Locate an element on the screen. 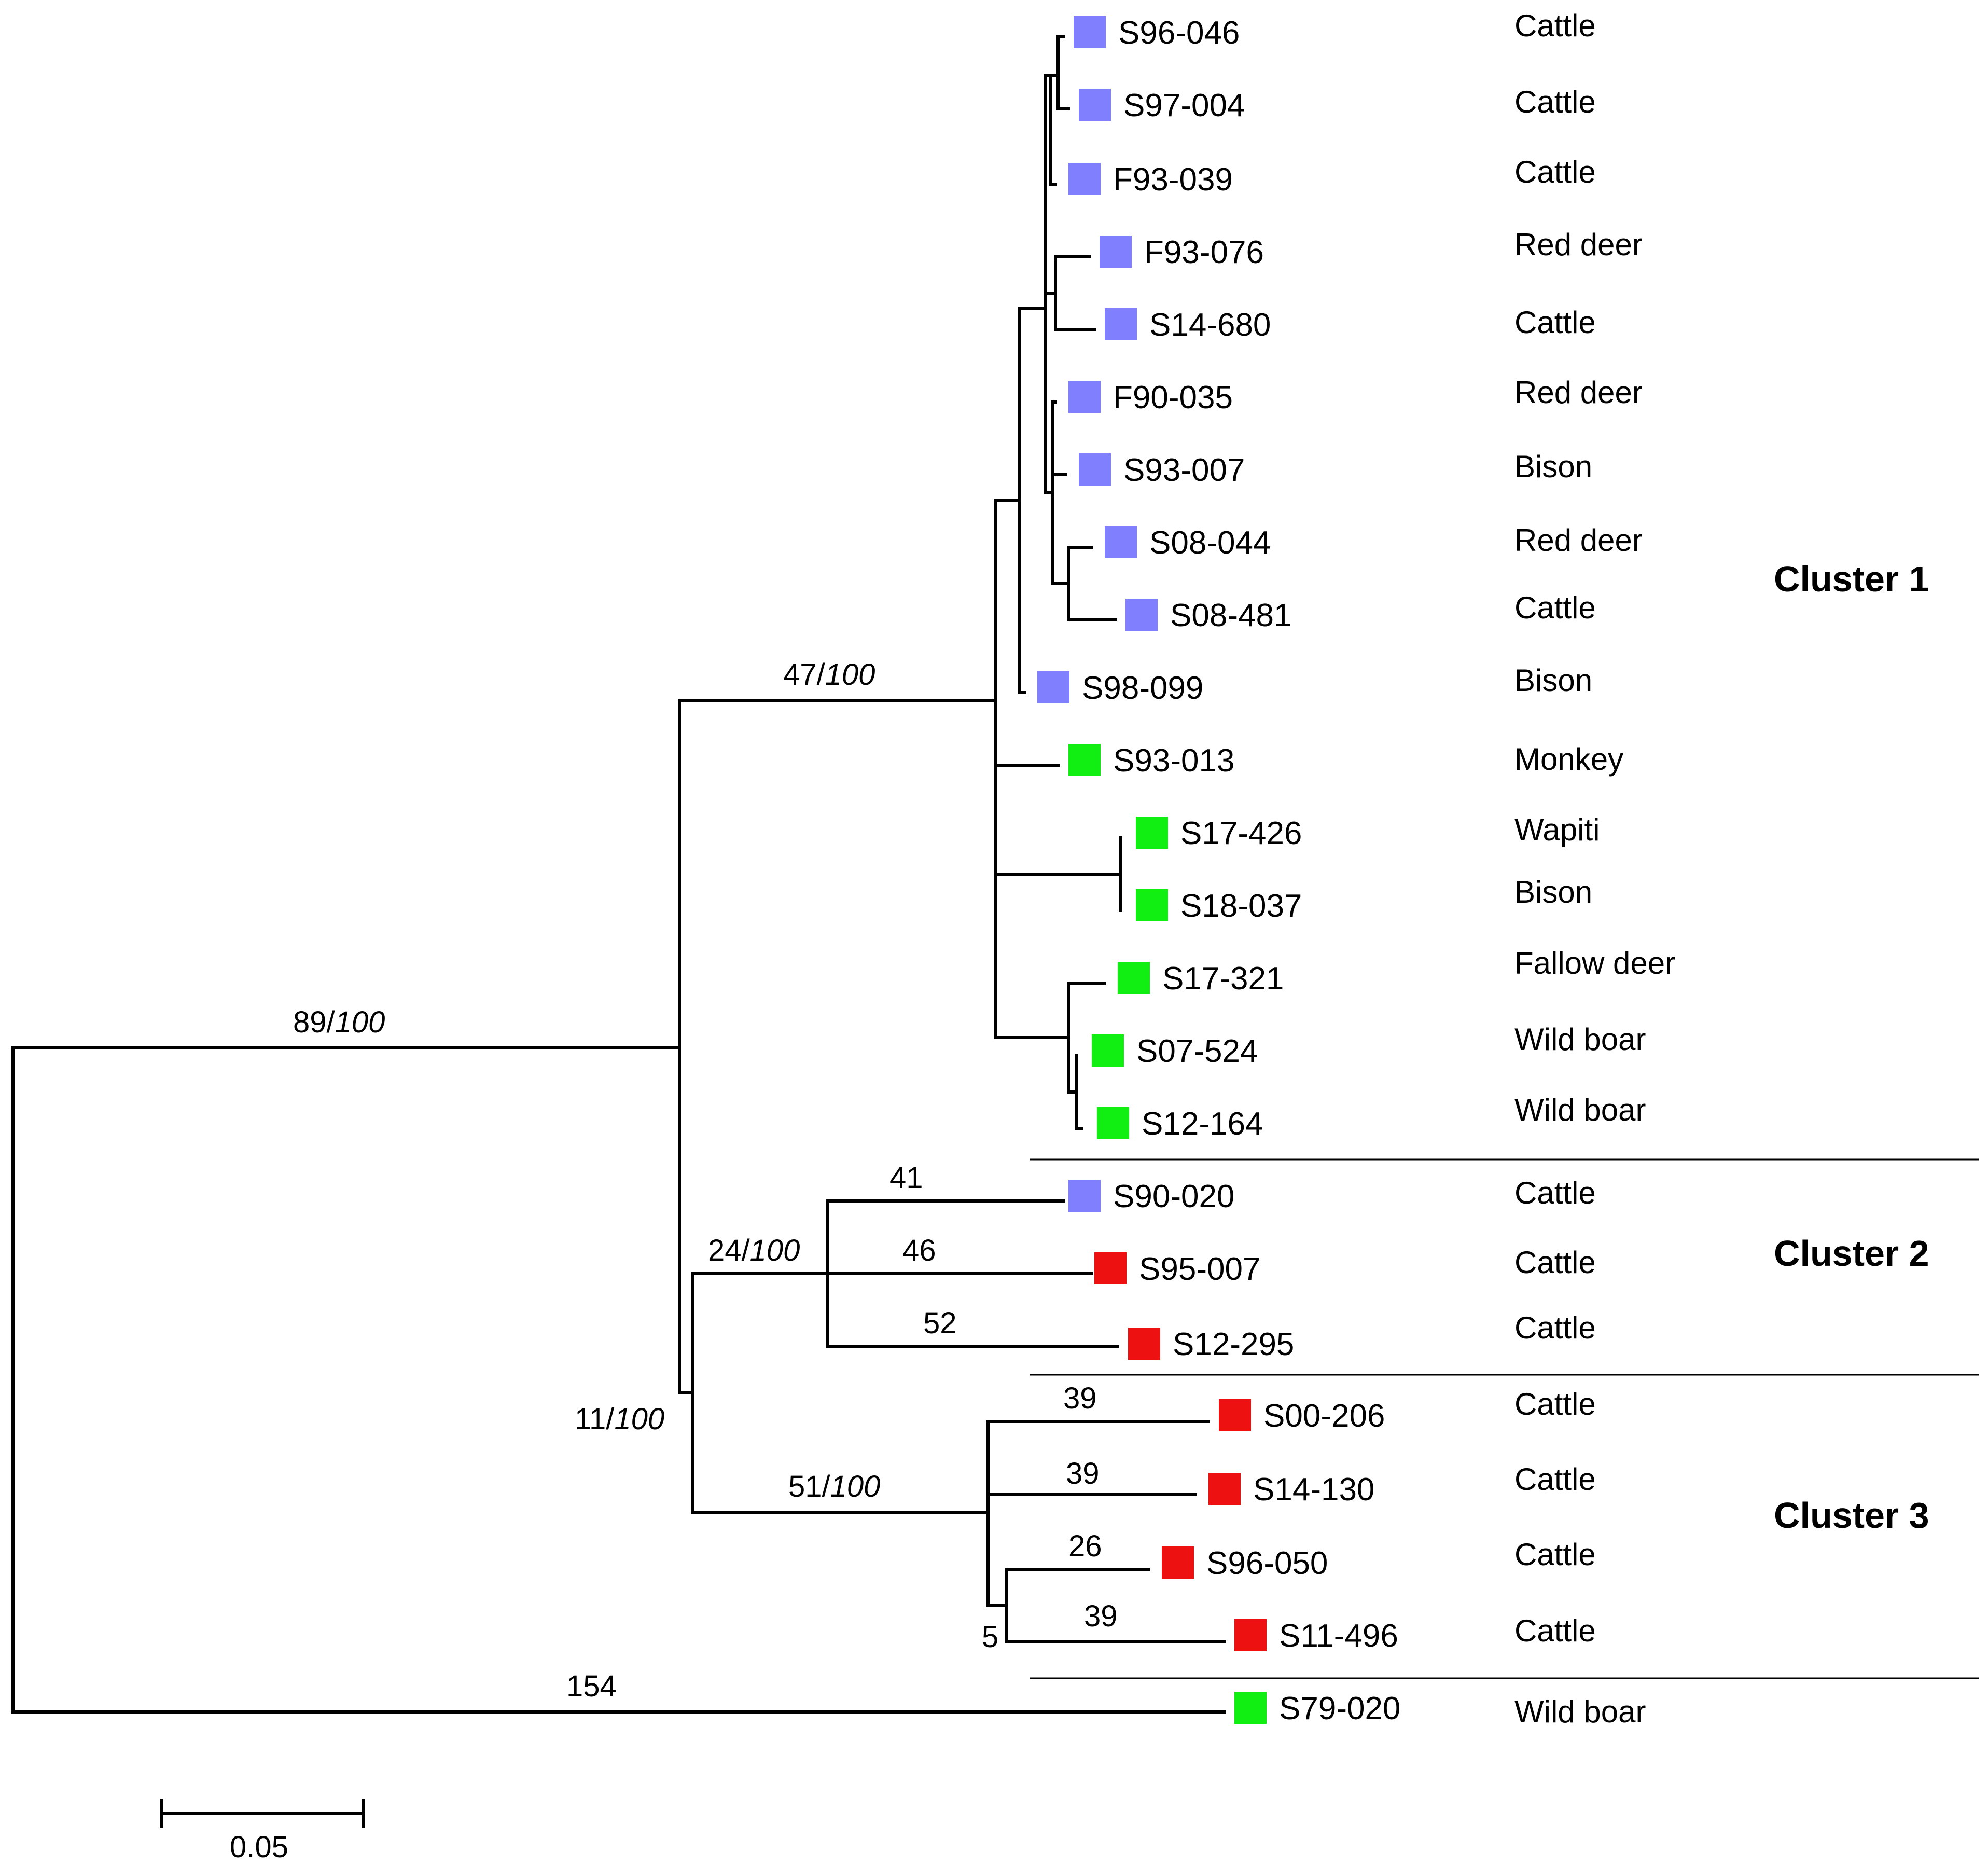 This screenshot has height=1865, width=1988. tip-host-s98-099: Bison is located at coordinates (1553, 680).